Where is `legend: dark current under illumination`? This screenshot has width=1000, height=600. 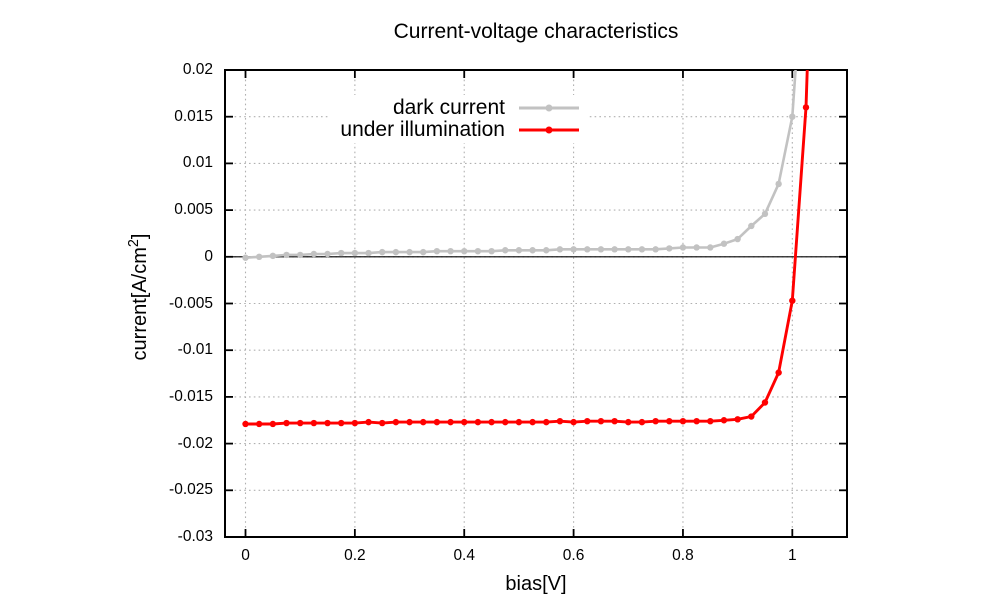 legend: dark current under illumination is located at coordinates (458, 119).